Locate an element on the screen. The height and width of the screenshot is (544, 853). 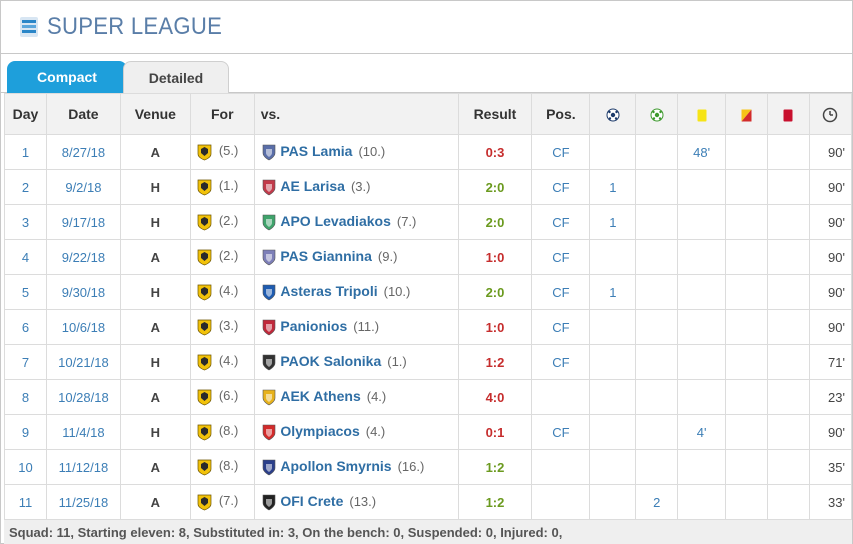
col-minutes is located at coordinates (830, 114).